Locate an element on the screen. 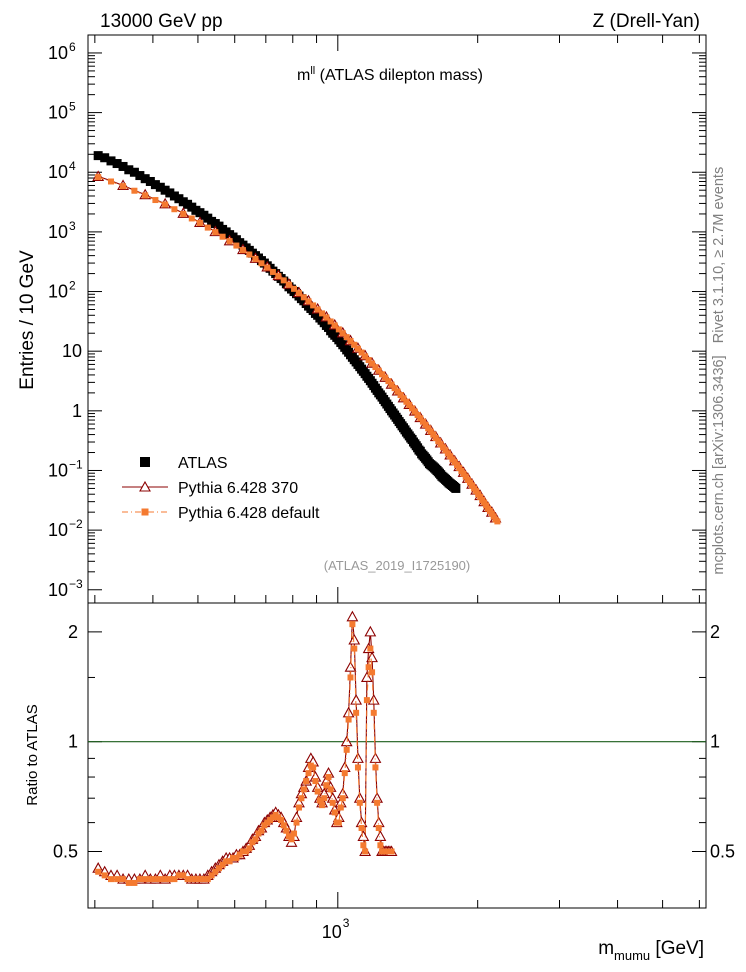  xtick-label: 10 is located at coordinates (332, 932).